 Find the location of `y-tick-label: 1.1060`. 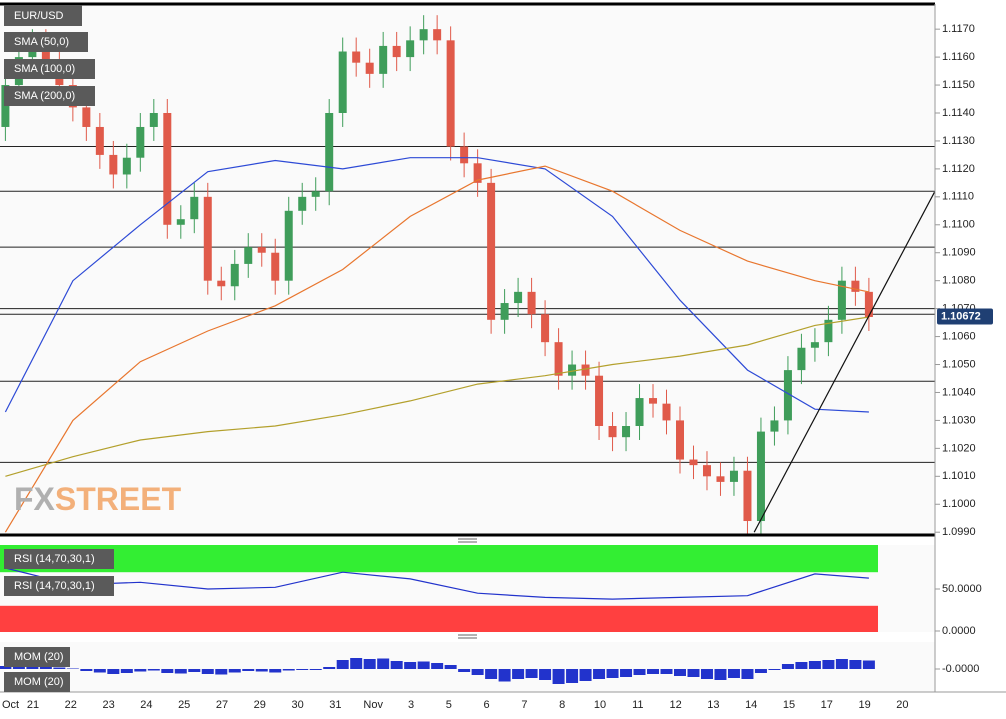

y-tick-label: 1.1060 is located at coordinates (959, 336).